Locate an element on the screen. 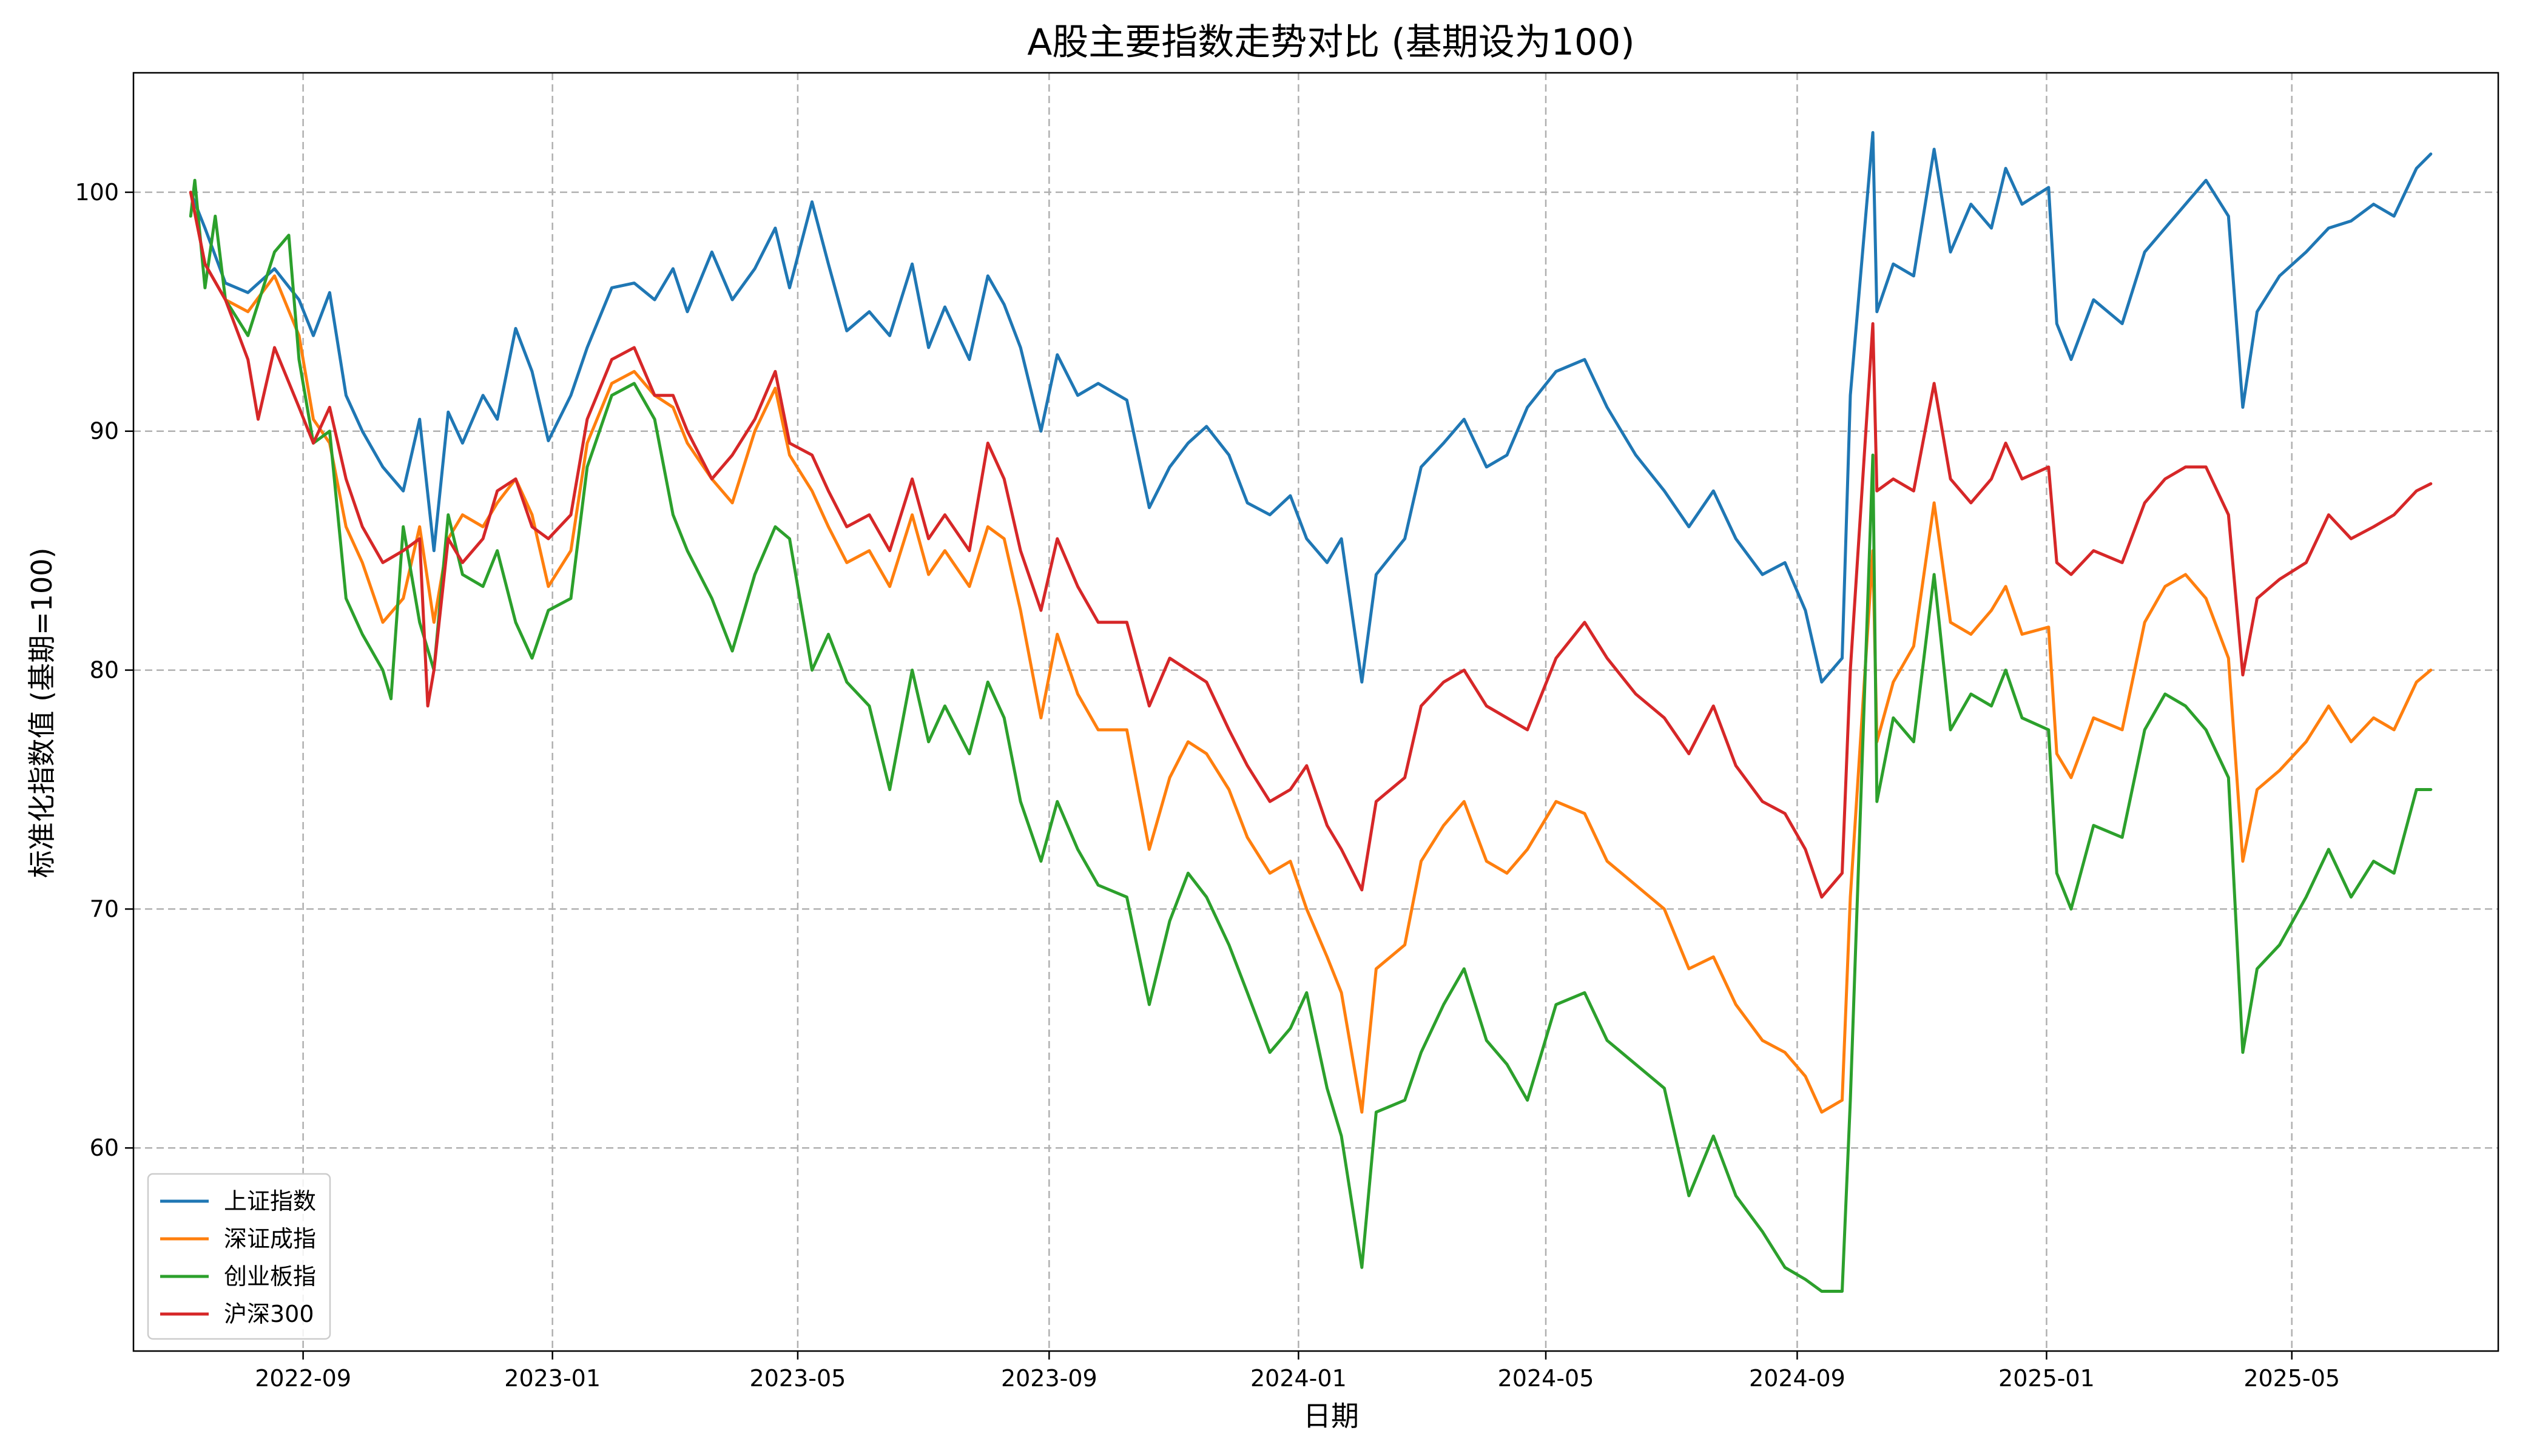  legend-label: 上证指数 is located at coordinates (270, 1201).